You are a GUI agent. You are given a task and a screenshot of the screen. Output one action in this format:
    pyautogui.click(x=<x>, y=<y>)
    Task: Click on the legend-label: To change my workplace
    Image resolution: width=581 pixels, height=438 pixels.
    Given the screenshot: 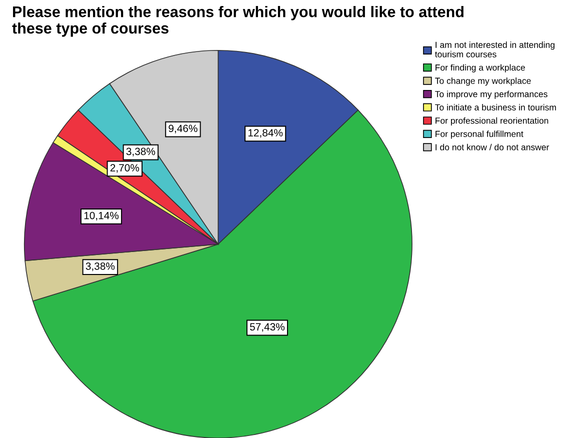 What is the action you would take?
    pyautogui.click(x=483, y=81)
    